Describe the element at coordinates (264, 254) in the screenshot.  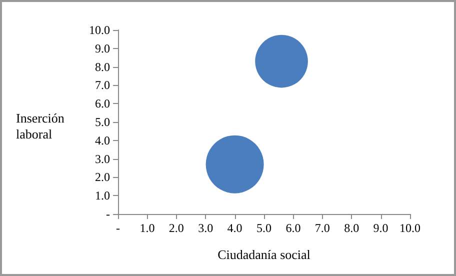
I see `x-axis-title: Ciudadanía social` at that location.